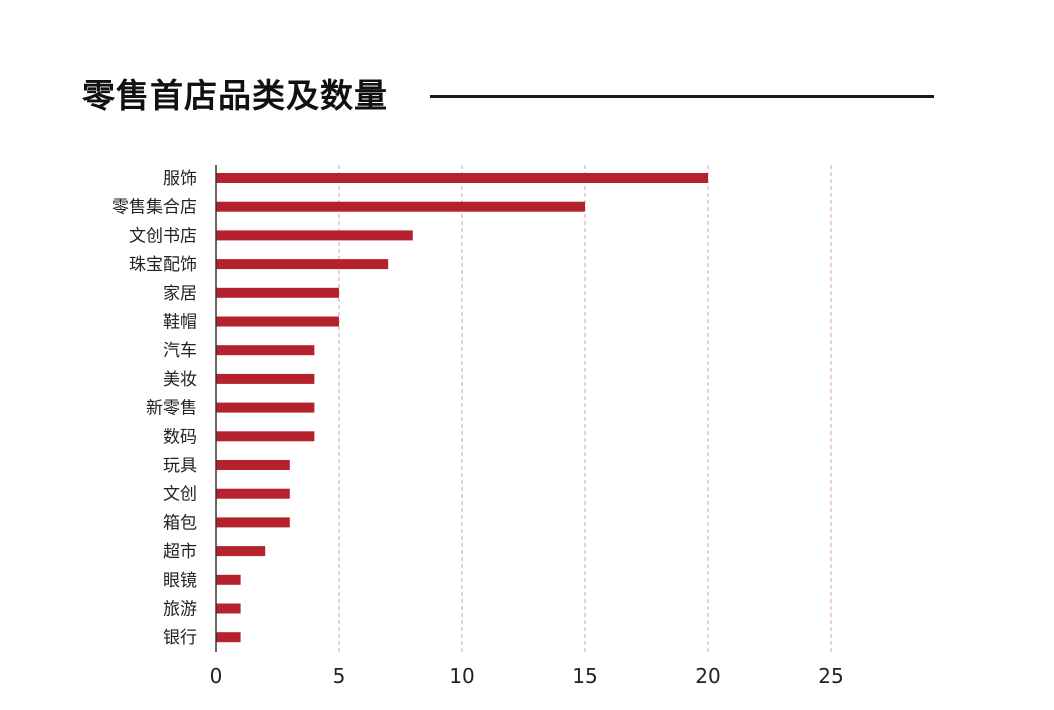 This screenshot has height=710, width=1054. I want to click on category-label: 超市, so click(180, 552).